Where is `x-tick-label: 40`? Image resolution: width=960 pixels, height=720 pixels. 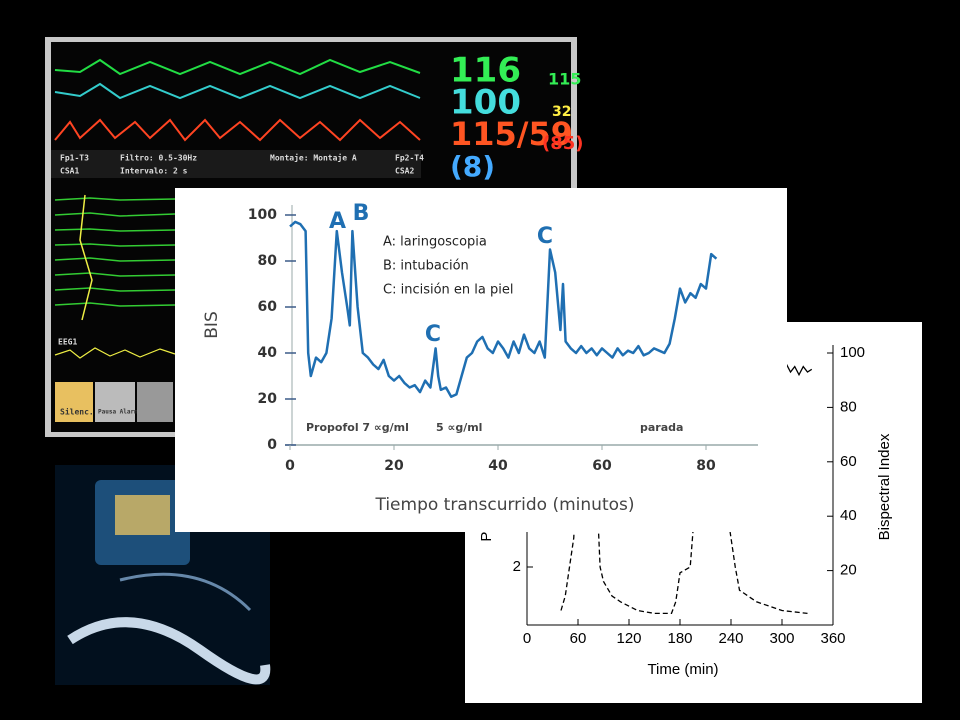 x-tick-label: 40 is located at coordinates (498, 466).